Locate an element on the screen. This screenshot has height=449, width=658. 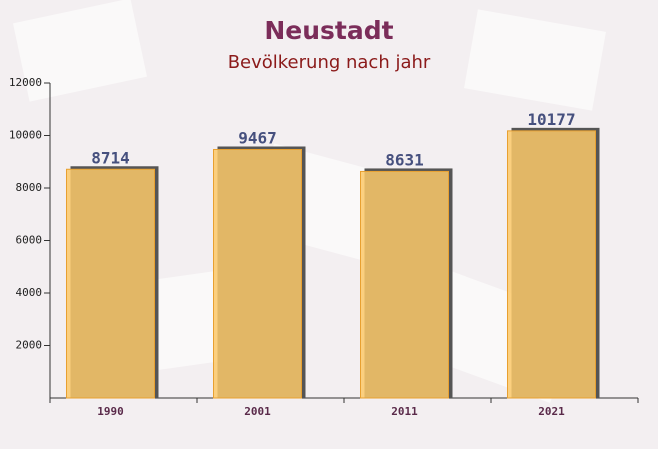
y-tick-label: 6000 is located at coordinates (29, 240).